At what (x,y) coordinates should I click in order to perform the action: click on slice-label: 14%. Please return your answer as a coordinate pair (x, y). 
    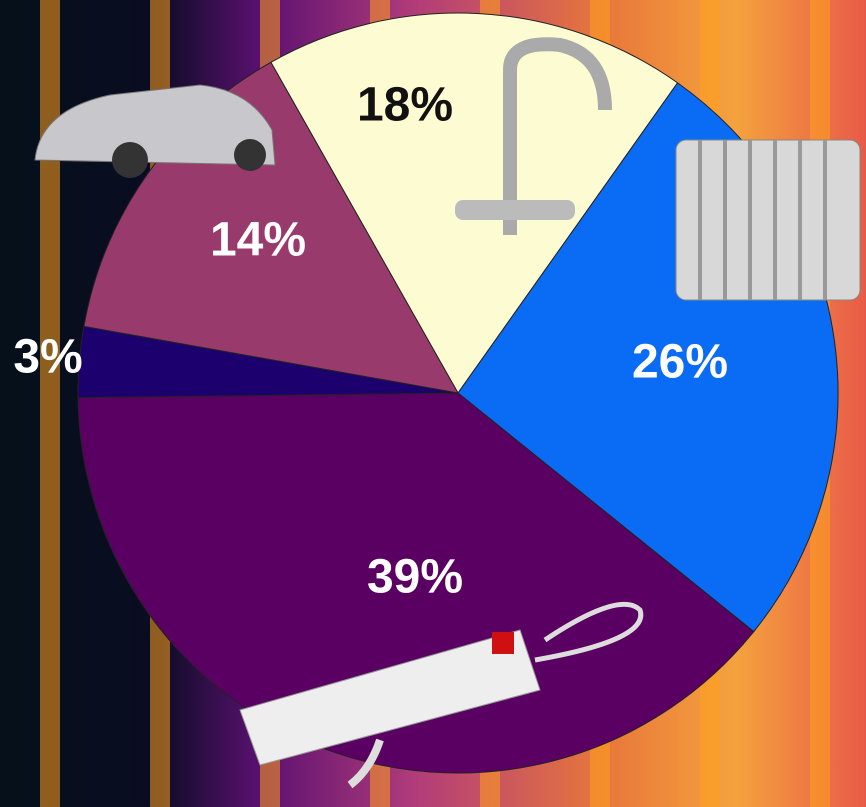
    Looking at the image, I should click on (258, 240).